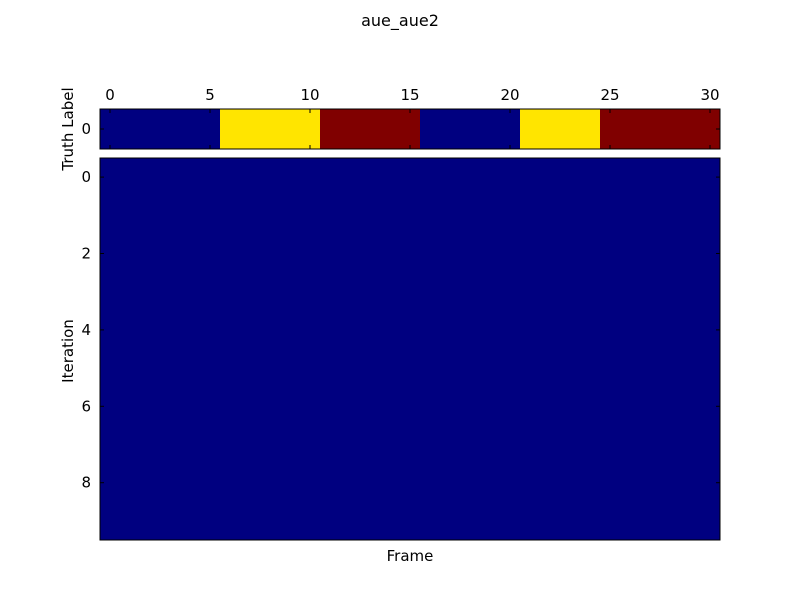 This screenshot has width=800, height=604. Describe the element at coordinates (210, 95) in the screenshot. I see `truth-x-tick-label-1: 5` at that location.